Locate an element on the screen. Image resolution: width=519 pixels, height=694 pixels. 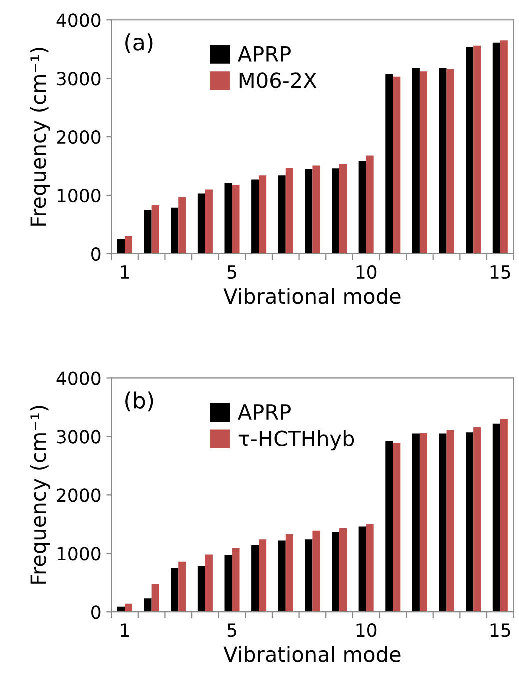
legend-label: τ-HCTHhyb is located at coordinates (296, 440).